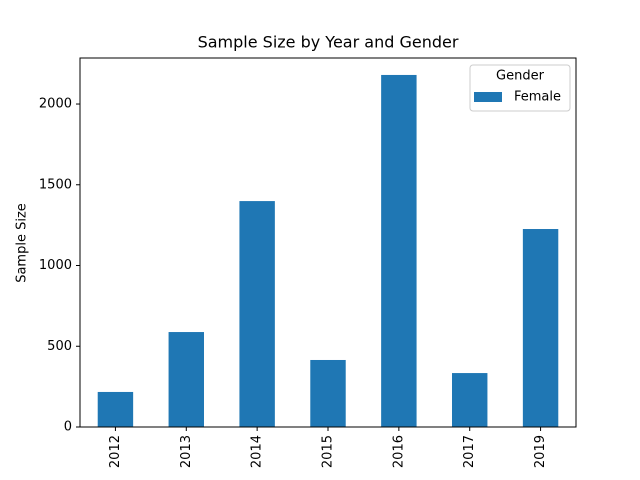 This screenshot has width=640, height=480. Describe the element at coordinates (22, 243) in the screenshot. I see `y-axis-label: Sample Size` at that location.